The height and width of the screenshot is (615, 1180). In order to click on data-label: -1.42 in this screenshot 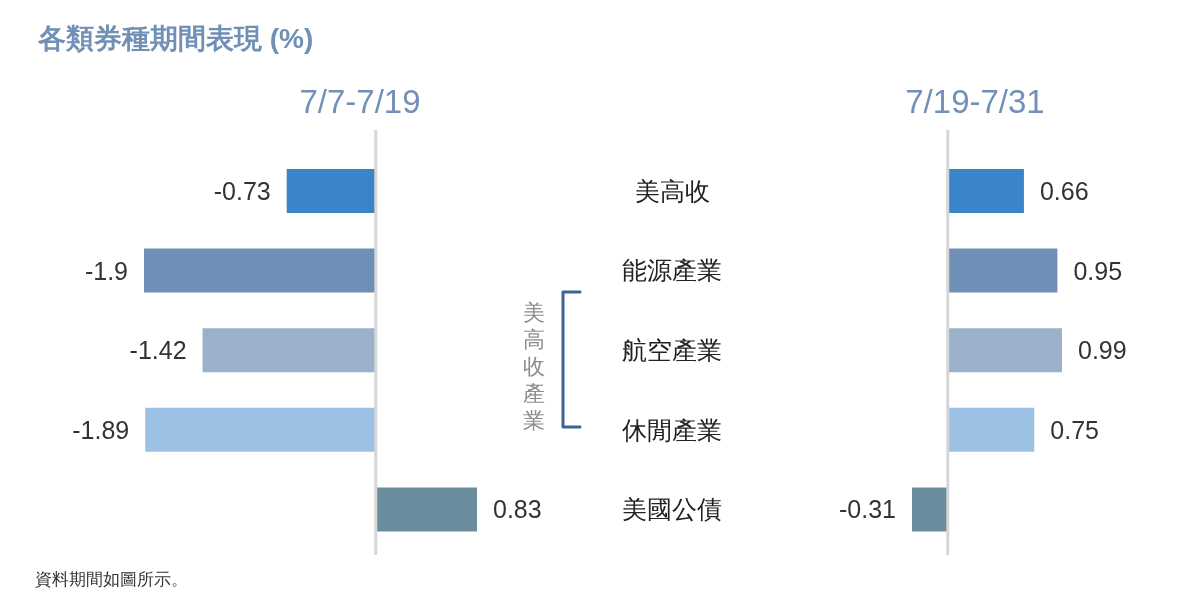, I will do `click(158, 350)`.